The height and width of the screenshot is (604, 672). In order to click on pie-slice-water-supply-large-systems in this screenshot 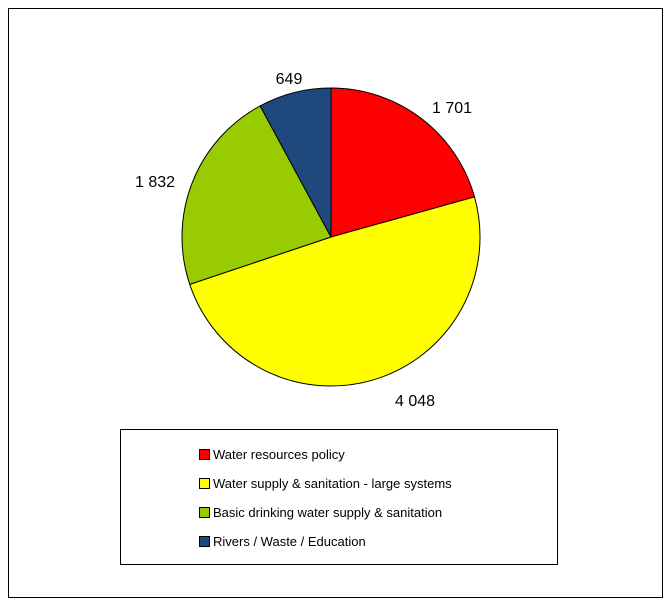, I will do `click(335, 291)`.